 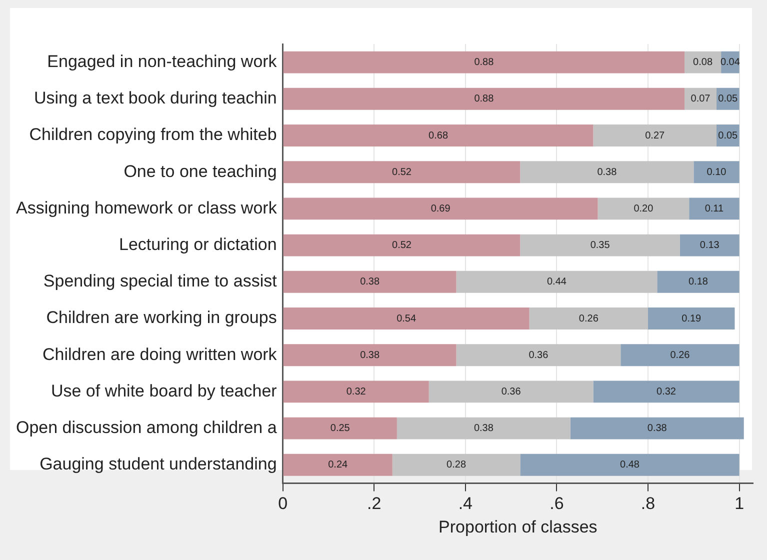 What do you see at coordinates (160, 354) in the screenshot?
I see `y-tick-label: Children are doing written work` at bounding box center [160, 354].